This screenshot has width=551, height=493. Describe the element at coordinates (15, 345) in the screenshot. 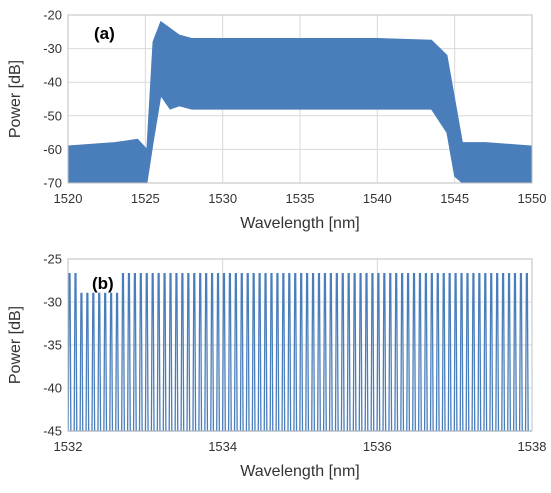

I see `chart-b-y-axis-label: Power [dB]` at that location.